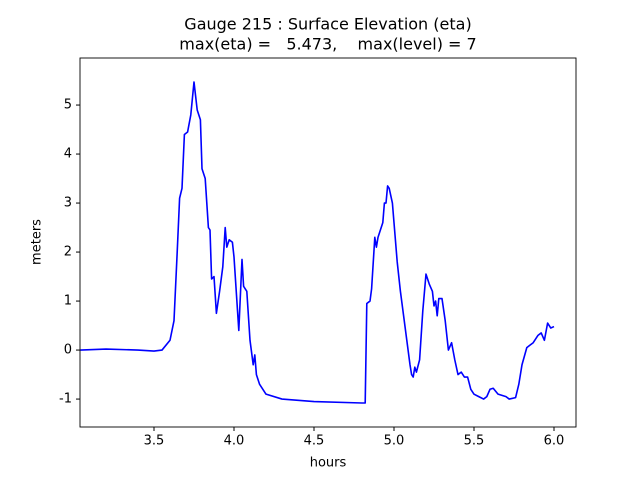 The width and height of the screenshot is (640, 480). What do you see at coordinates (68, 203) in the screenshot?
I see `y-tick-label: 3` at bounding box center [68, 203].